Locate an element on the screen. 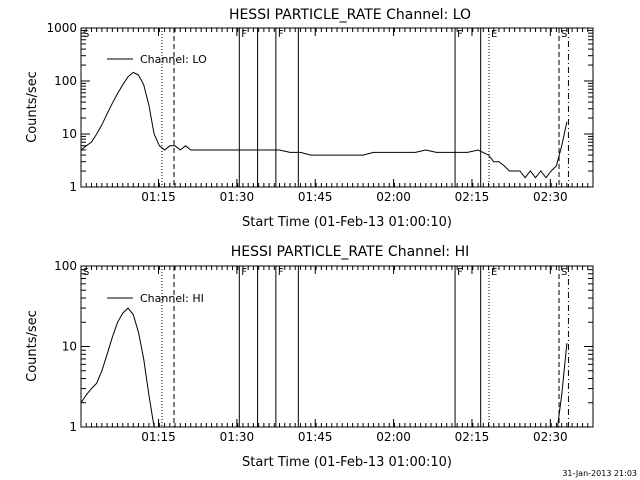 The image size is (640, 480). footer-timestamp: 31-Jan-2013 21:03 is located at coordinates (599, 473).